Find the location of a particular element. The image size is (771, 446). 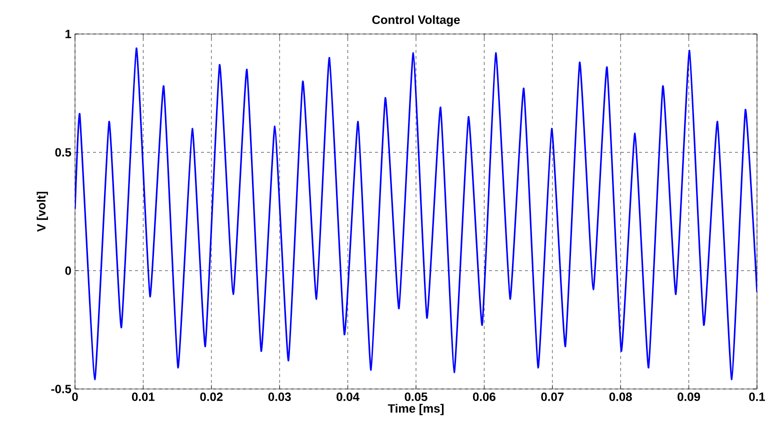

y-tick-label: -0.5 is located at coordinates (61, 389).